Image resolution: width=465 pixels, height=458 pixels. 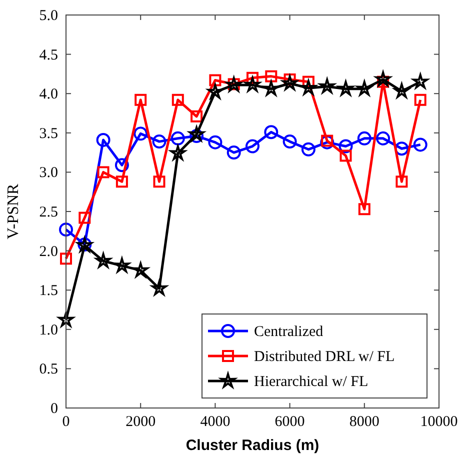 I want to click on x-tick-label: 0, so click(x=66, y=422).